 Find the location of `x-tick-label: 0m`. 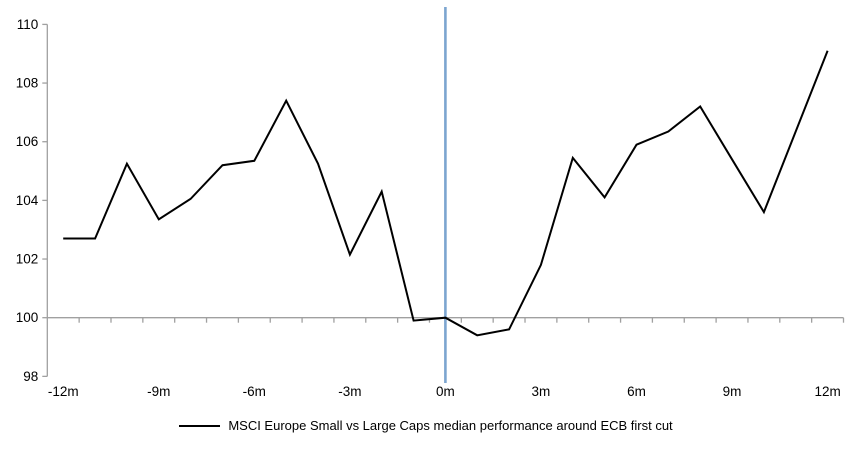

x-tick-label: 0m is located at coordinates (445, 391).